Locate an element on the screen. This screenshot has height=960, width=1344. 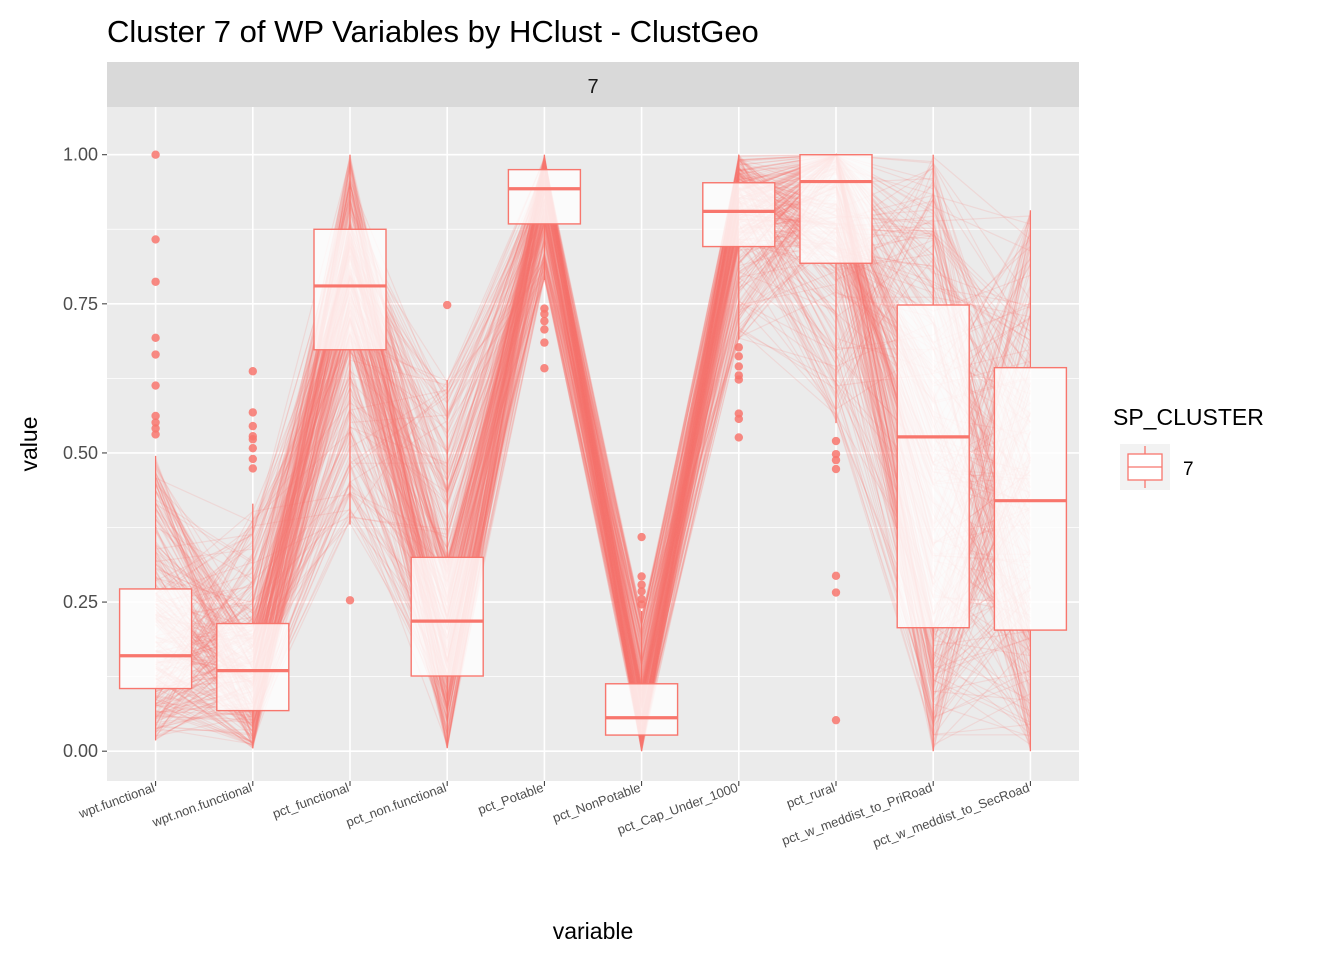
boxplot-wpt.non.functional is located at coordinates (253, 558).